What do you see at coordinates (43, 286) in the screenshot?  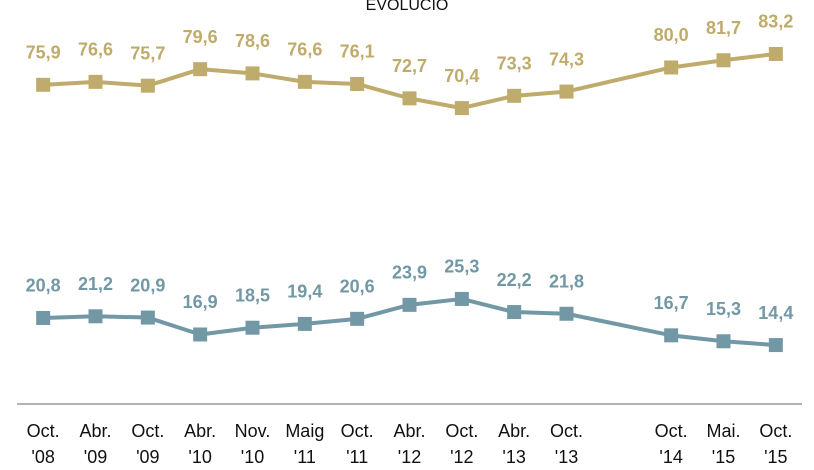 I see `data-label: 20,8` at bounding box center [43, 286].